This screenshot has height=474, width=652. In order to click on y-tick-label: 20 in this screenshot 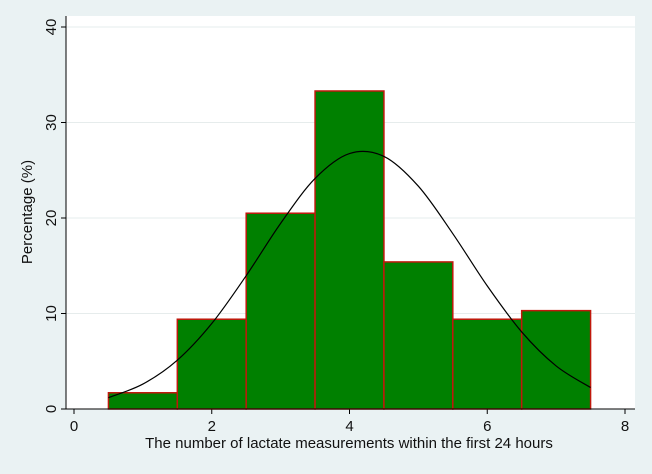, I will do `click(51, 218)`.